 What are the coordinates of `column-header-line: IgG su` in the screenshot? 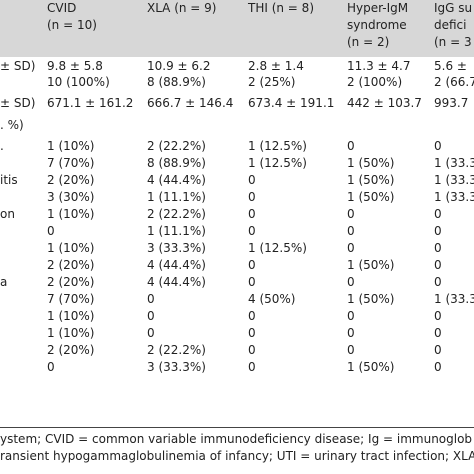 It's located at (453, 8).